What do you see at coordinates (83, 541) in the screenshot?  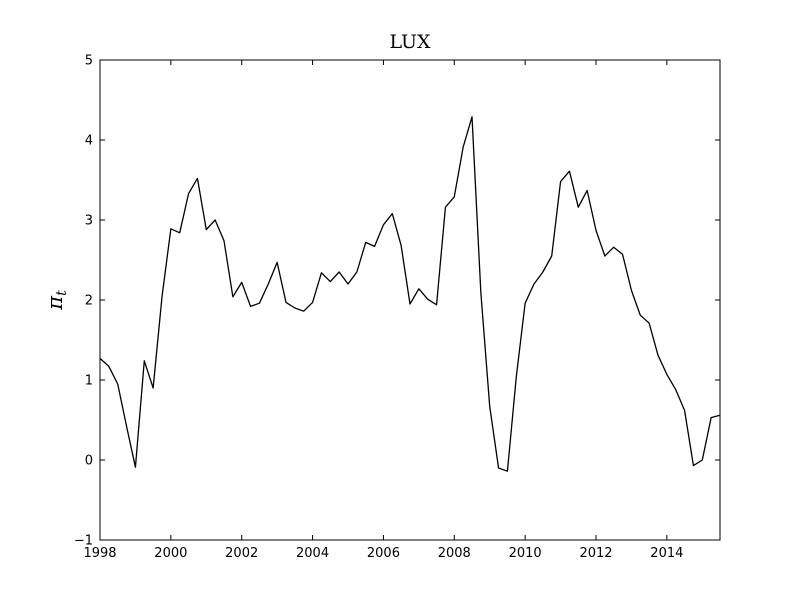 I see `y-tick-label: −1` at bounding box center [83, 541].